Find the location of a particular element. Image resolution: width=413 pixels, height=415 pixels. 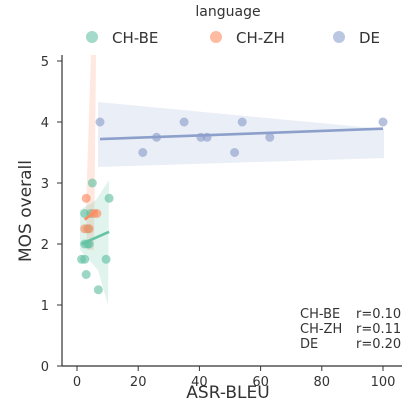

annotation-value-ch-be: r=0.10 is located at coordinates (378, 314).